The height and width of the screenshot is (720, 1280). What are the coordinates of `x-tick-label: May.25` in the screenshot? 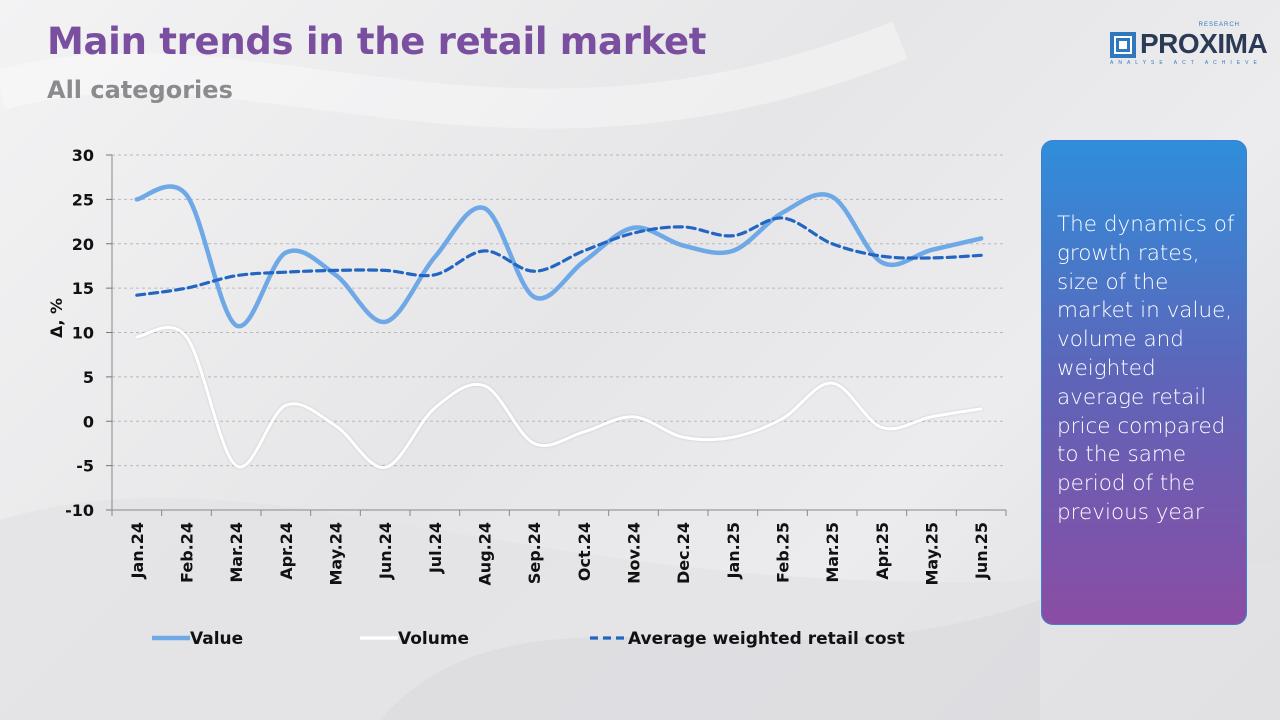 It's located at (932, 554).